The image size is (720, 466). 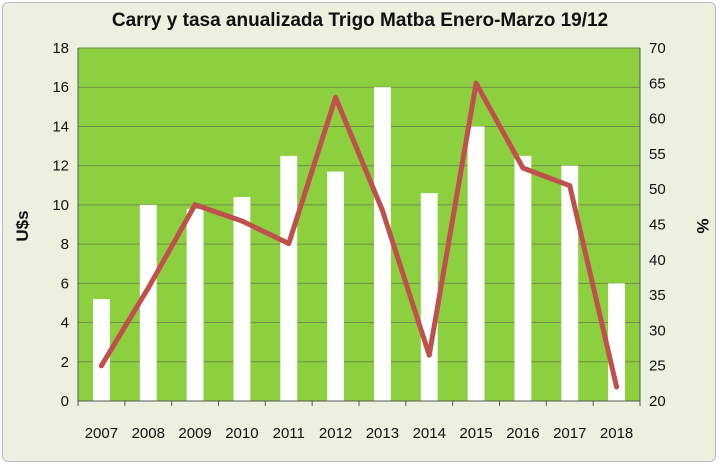 I want to click on x-tick-label: 2018, so click(x=616, y=433).